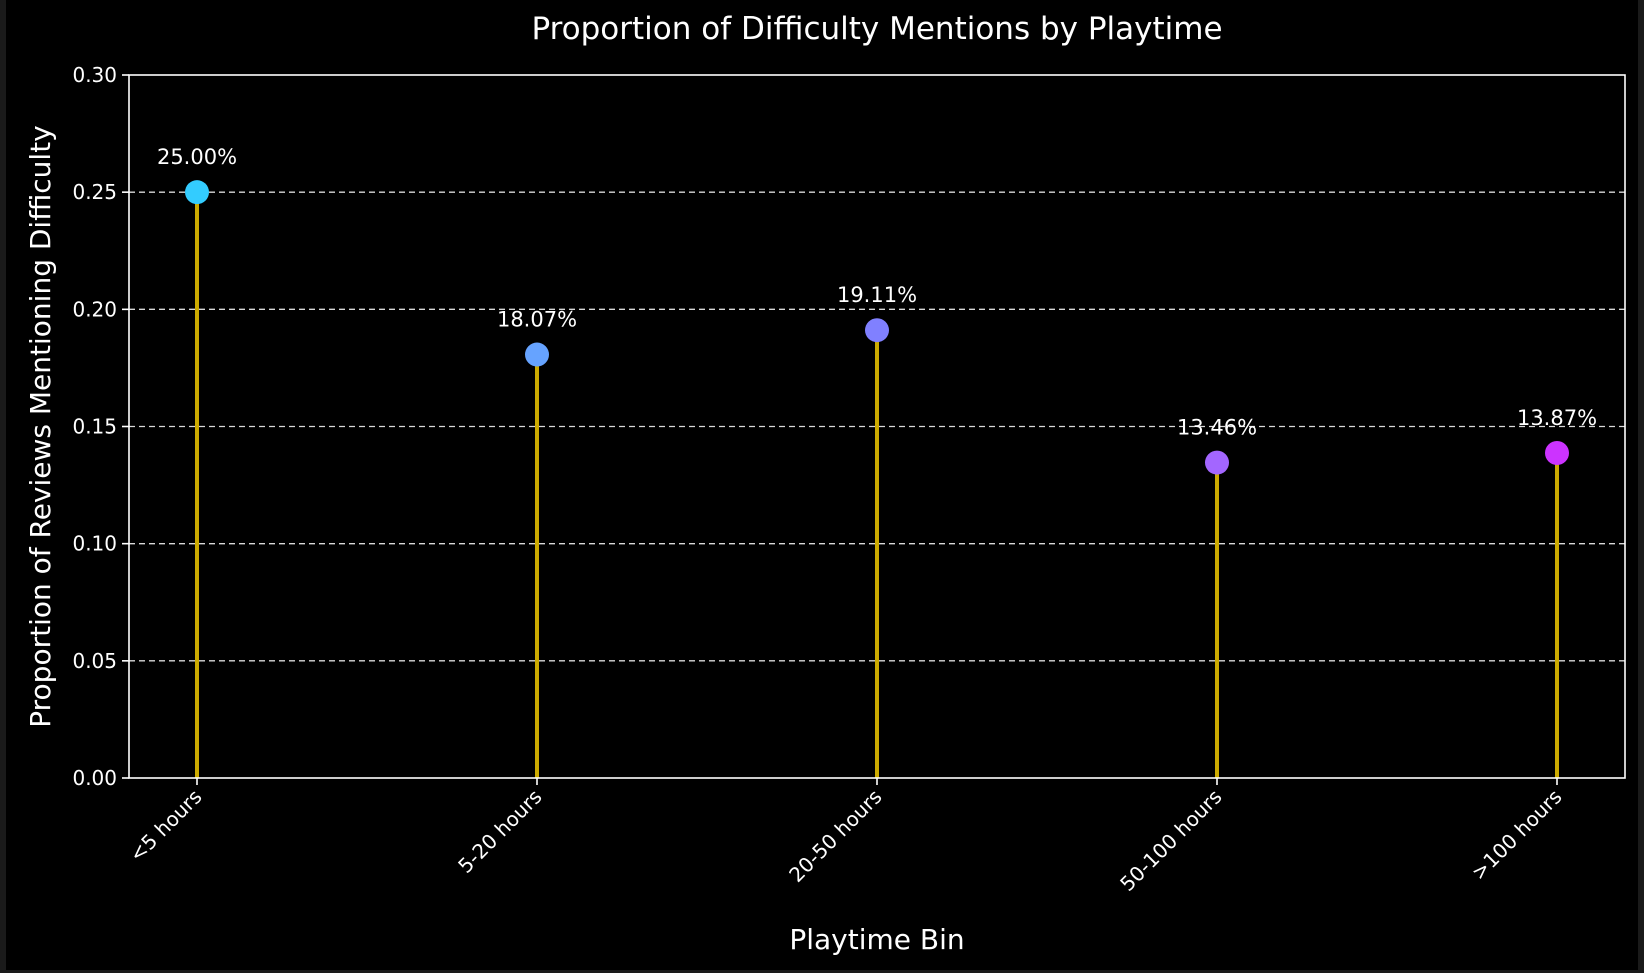 Image resolution: width=1644 pixels, height=973 pixels. Describe the element at coordinates (94, 75) in the screenshot. I see `y-tick-label: 0.30` at that location.